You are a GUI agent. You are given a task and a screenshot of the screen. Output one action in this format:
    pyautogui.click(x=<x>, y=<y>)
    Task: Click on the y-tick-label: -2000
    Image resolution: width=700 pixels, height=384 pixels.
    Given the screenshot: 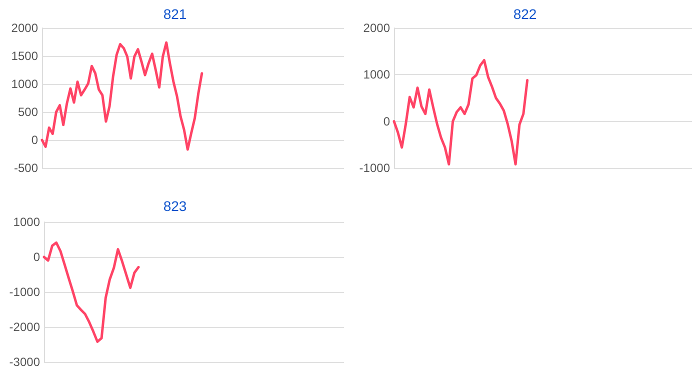 What is the action you would take?
    pyautogui.click(x=24, y=327)
    